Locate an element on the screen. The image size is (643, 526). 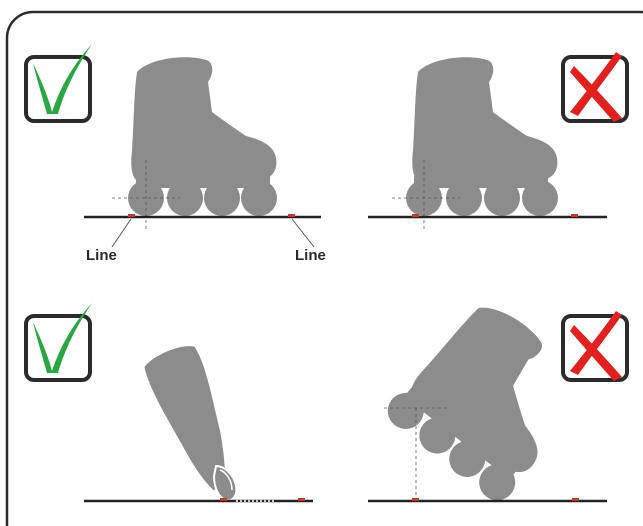
panel-top-right is located at coordinates (498, 142).